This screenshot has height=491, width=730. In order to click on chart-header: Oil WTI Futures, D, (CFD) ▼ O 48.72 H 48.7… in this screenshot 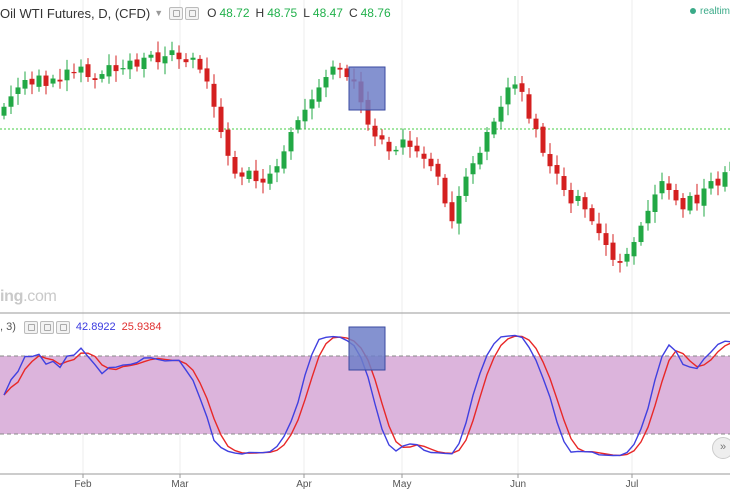, I will do `click(195, 13)`.